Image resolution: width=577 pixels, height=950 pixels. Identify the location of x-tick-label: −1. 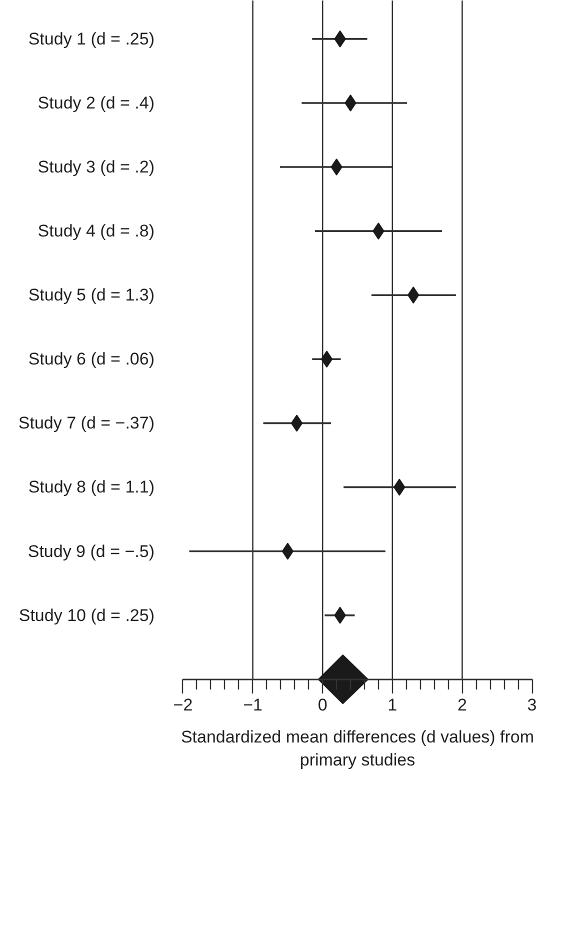
(252, 704).